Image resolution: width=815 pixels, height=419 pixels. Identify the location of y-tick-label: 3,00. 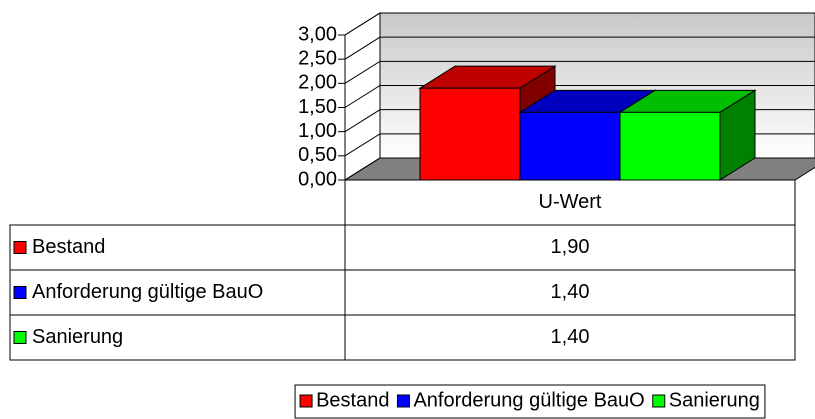
(317, 34).